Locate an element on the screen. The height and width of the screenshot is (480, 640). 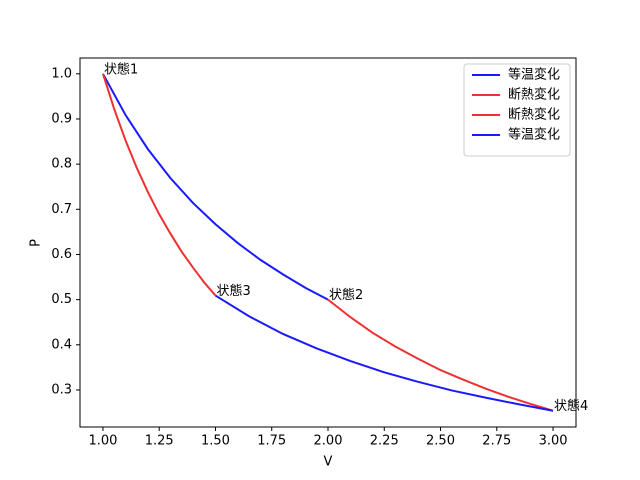
x-tick-label: 1.50 is located at coordinates (215, 441).